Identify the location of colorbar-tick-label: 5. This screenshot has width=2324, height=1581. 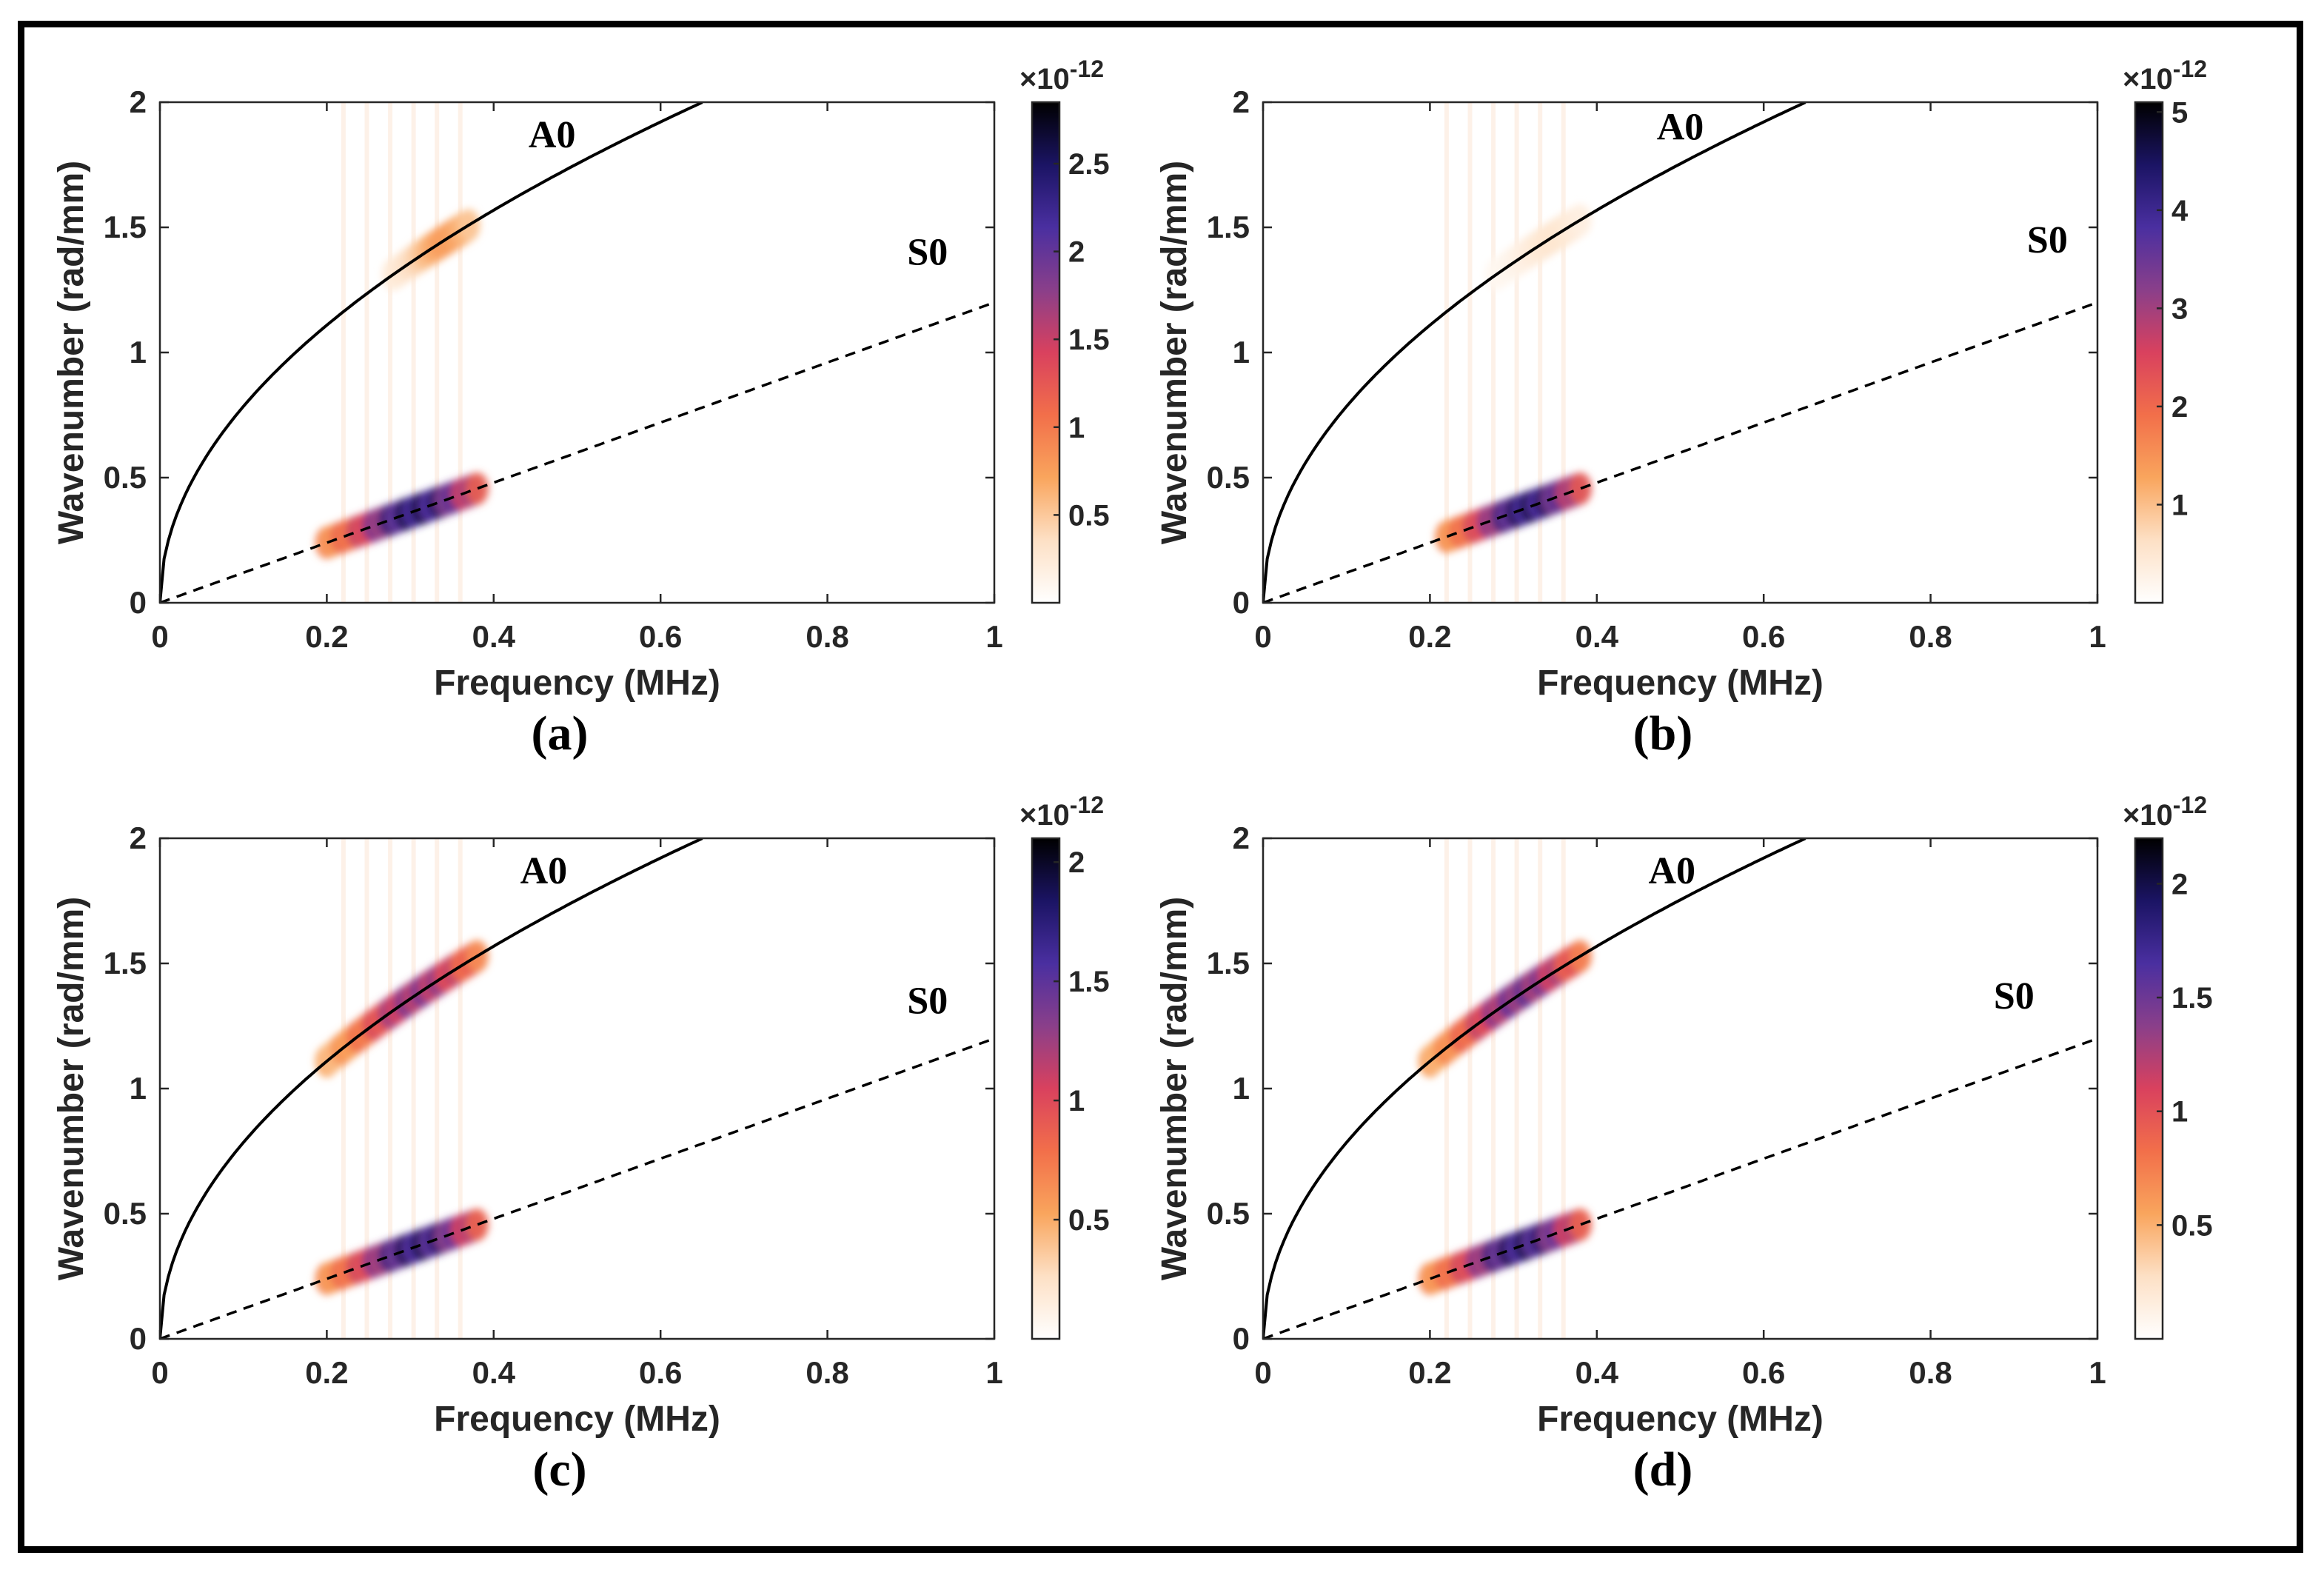
(2179, 112).